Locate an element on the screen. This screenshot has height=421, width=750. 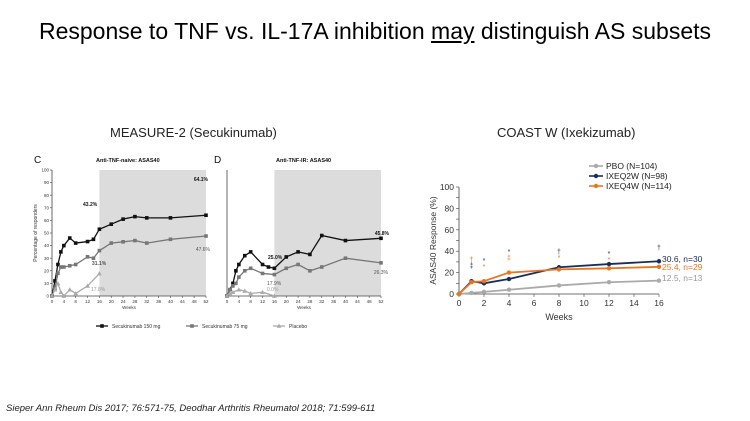
legend-left-label-1: Secukinumab 75 mg is located at coordinates (225, 327).